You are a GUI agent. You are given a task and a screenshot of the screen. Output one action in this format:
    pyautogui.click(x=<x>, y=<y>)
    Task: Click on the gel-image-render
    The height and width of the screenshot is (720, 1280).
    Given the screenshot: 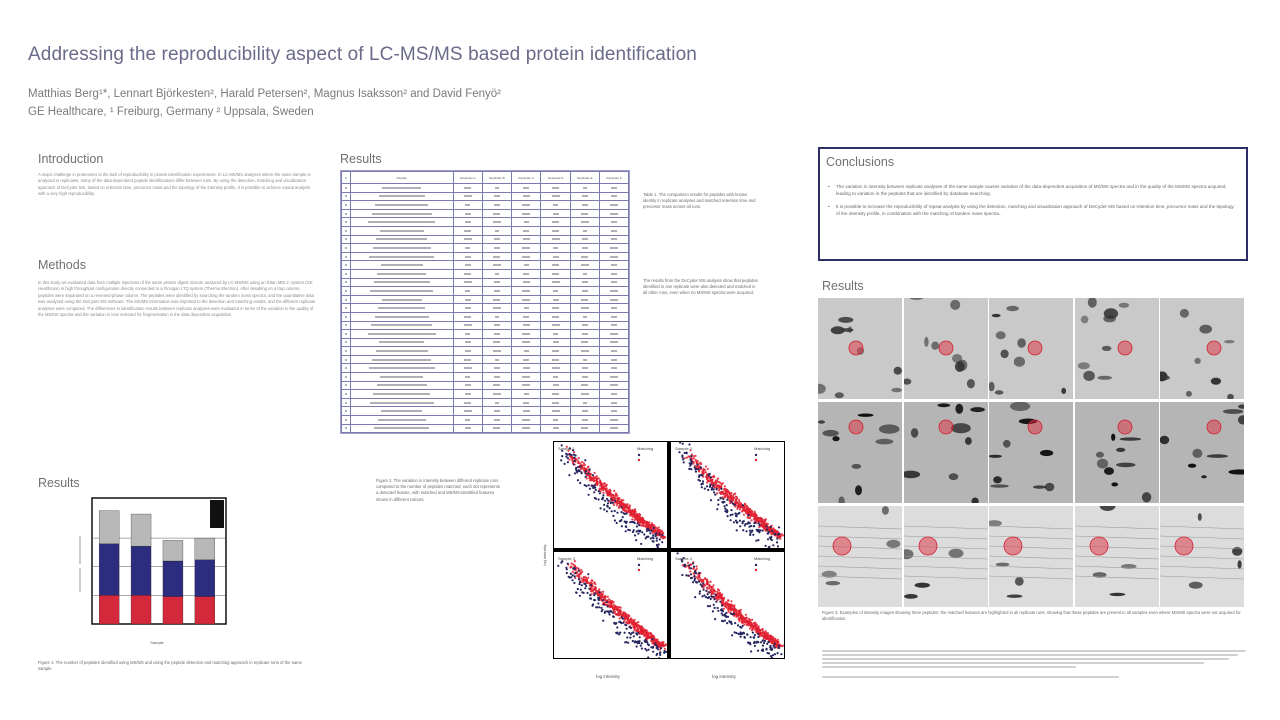 What is the action you would take?
    pyautogui.click(x=944, y=453)
    